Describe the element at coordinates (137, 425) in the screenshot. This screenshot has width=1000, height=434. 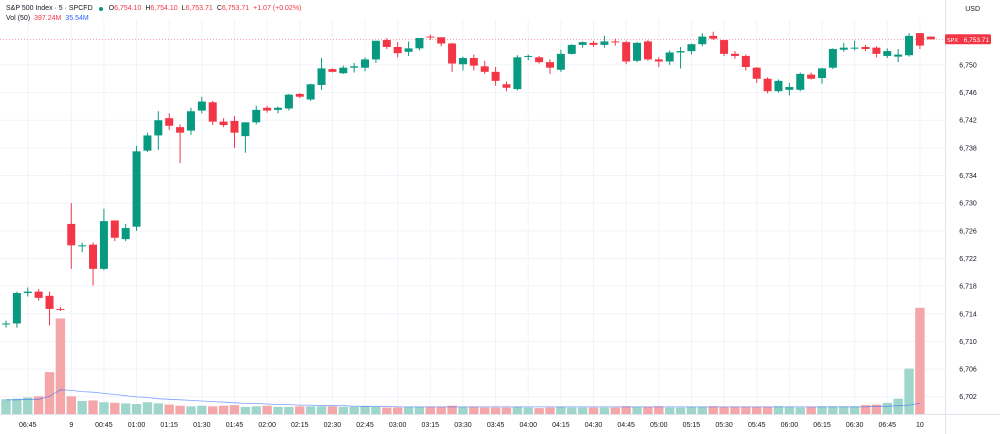
I see `time-tick-label: 01:00` at that location.